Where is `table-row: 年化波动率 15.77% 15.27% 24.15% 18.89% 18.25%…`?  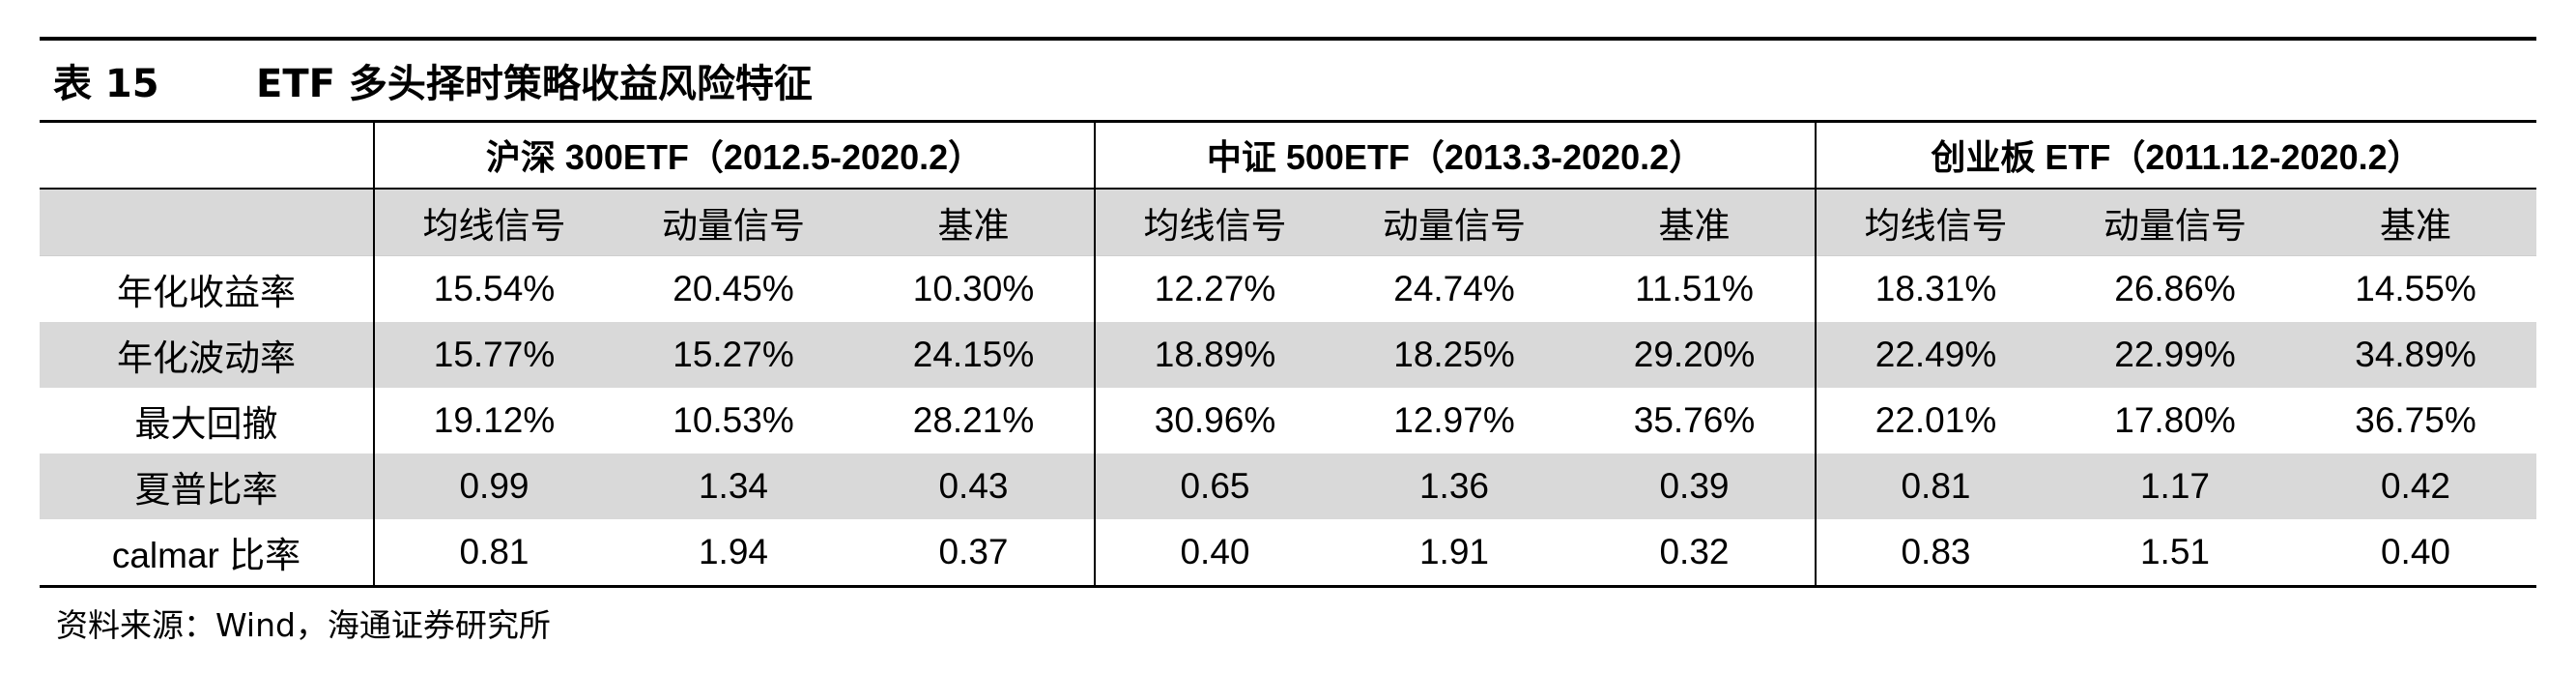
table-row: 年化波动率 15.77% 15.27% 24.15% 18.89% 18.25%… is located at coordinates (1288, 355).